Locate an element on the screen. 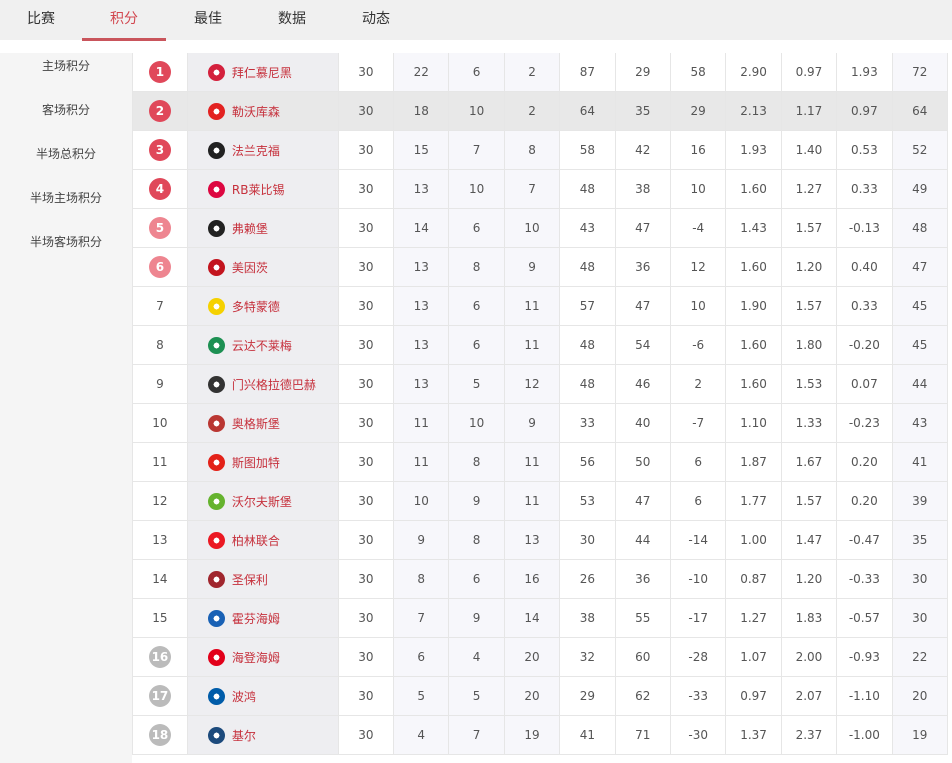 Image resolution: width=952 pixels, height=763 pixels. stat-cell: 19 is located at coordinates (532, 735).